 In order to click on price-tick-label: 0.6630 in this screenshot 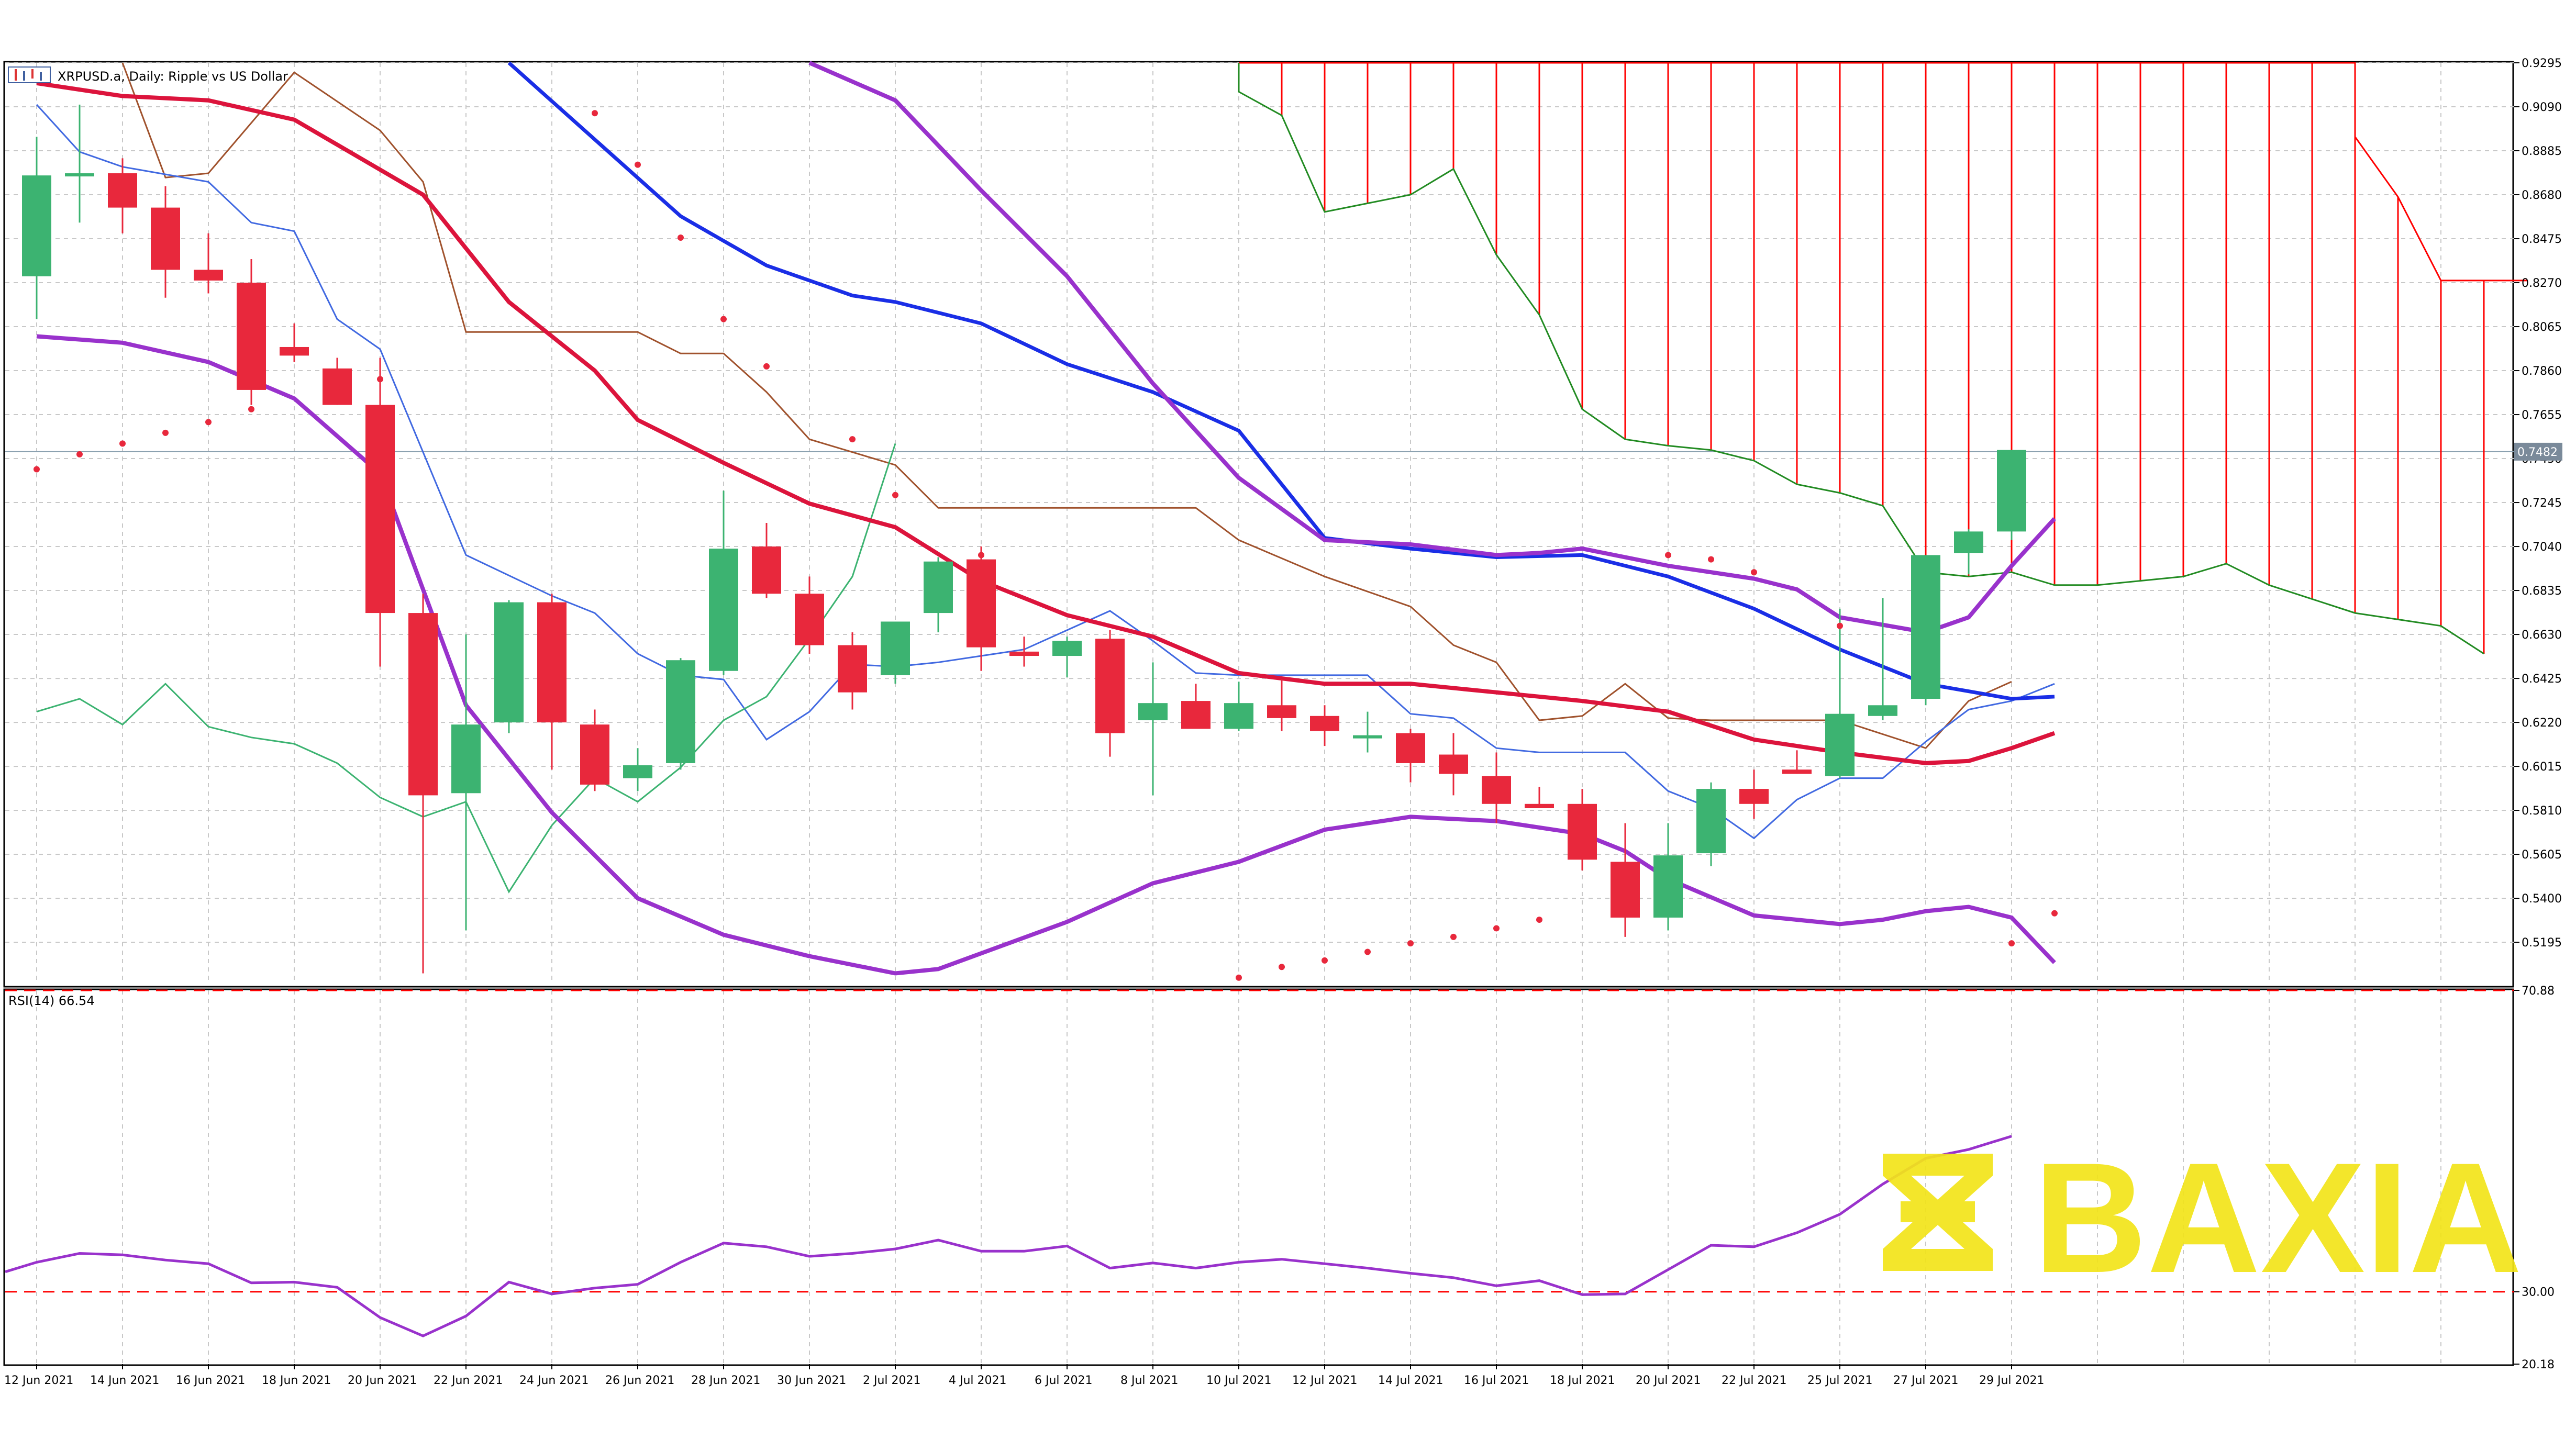, I will do `click(2542, 636)`.